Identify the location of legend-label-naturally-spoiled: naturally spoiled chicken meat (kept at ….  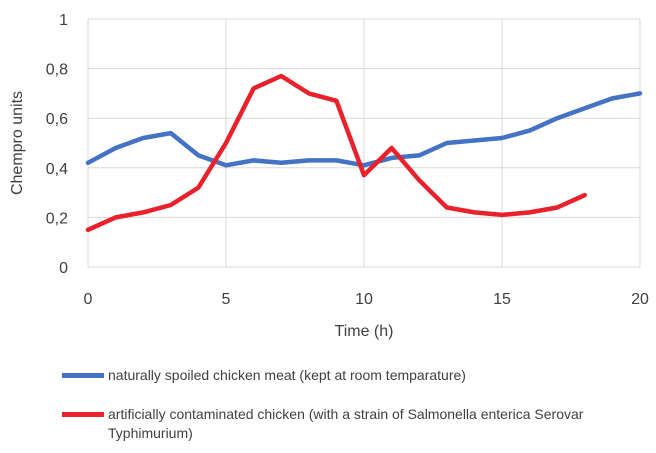
(287, 375).